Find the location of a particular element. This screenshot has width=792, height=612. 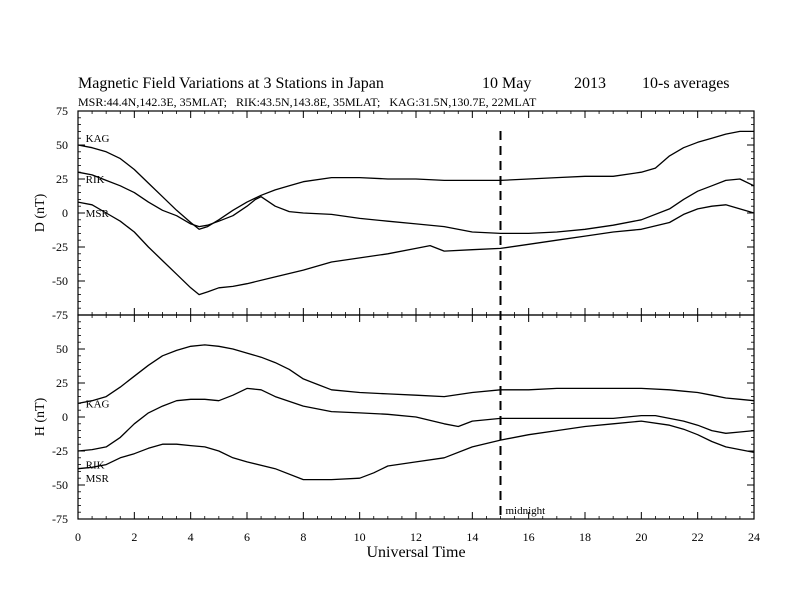

midnight-label: midnight is located at coordinates (526, 511).